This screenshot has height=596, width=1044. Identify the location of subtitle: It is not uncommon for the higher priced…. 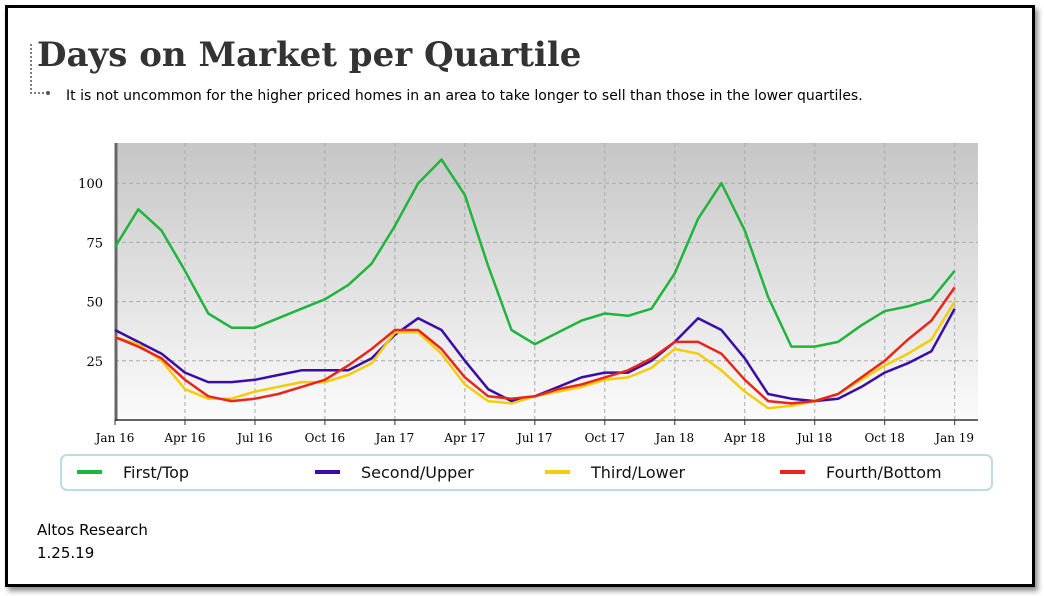
(464, 96).